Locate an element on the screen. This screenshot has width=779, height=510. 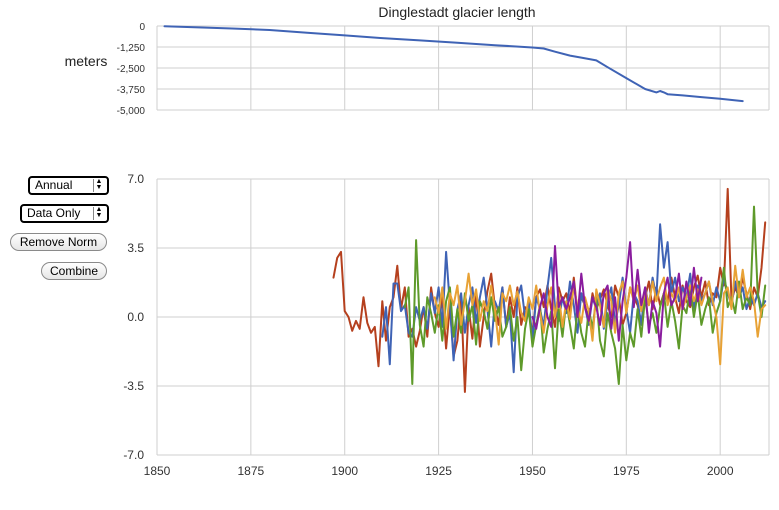
bottom-xtick-label: 2000 is located at coordinates (720, 471).